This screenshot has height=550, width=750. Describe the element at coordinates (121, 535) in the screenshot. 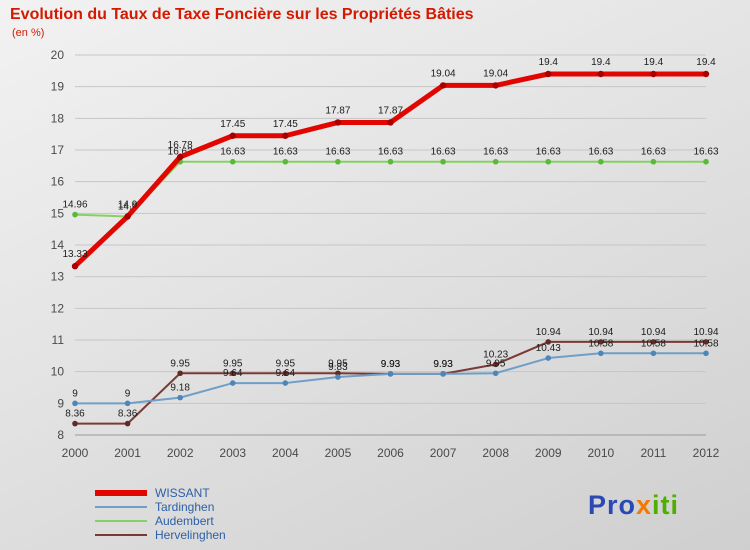

I see `legend-swatch-hervelinghen` at that location.